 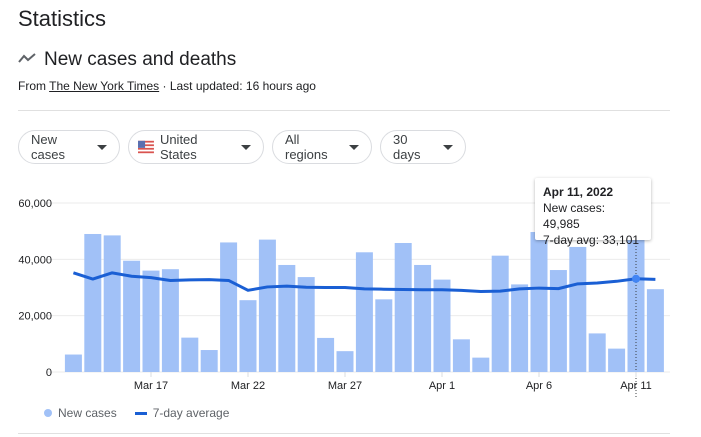 I want to click on x-tick-label: Mar 17, so click(x=151, y=386).